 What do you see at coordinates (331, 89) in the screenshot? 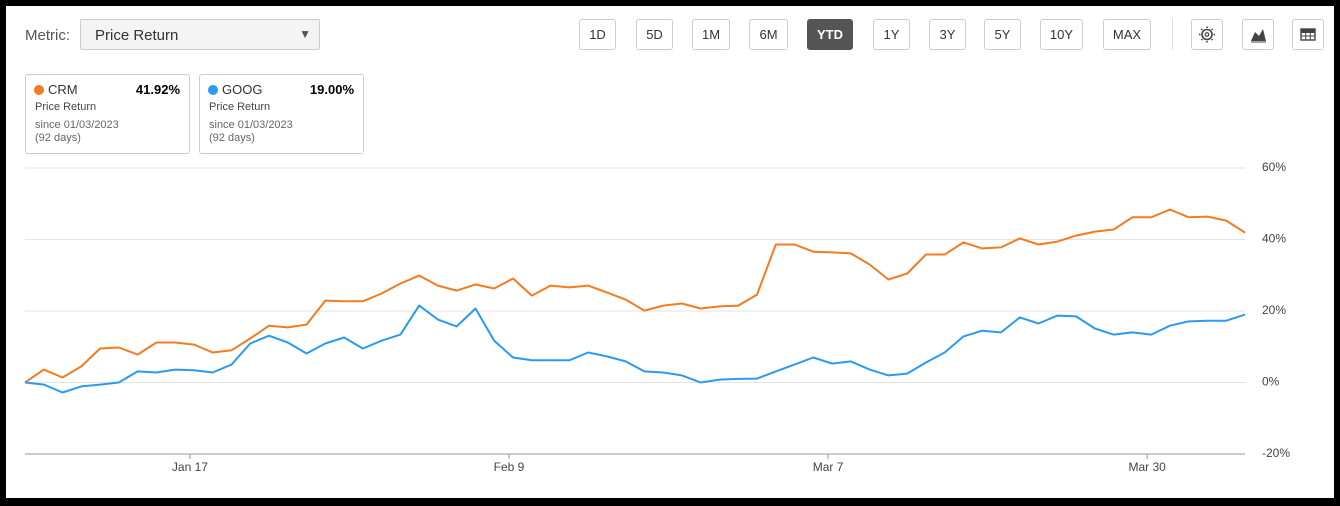
I see `legend-return: 19.00%` at bounding box center [331, 89].